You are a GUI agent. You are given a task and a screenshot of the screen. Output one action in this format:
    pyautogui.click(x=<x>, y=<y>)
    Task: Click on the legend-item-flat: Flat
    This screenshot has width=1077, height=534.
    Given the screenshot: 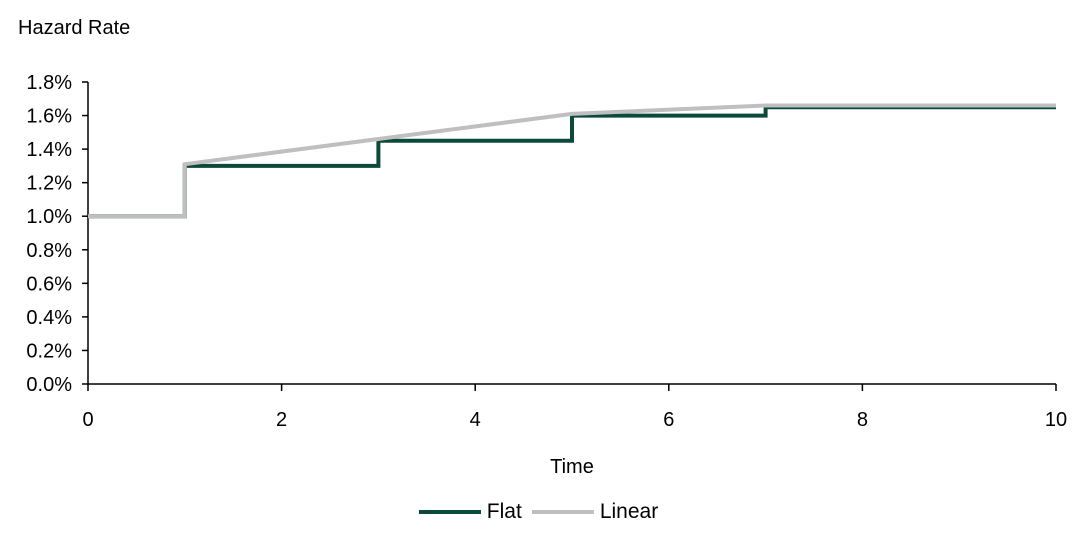 What is the action you would take?
    pyautogui.click(x=470, y=512)
    